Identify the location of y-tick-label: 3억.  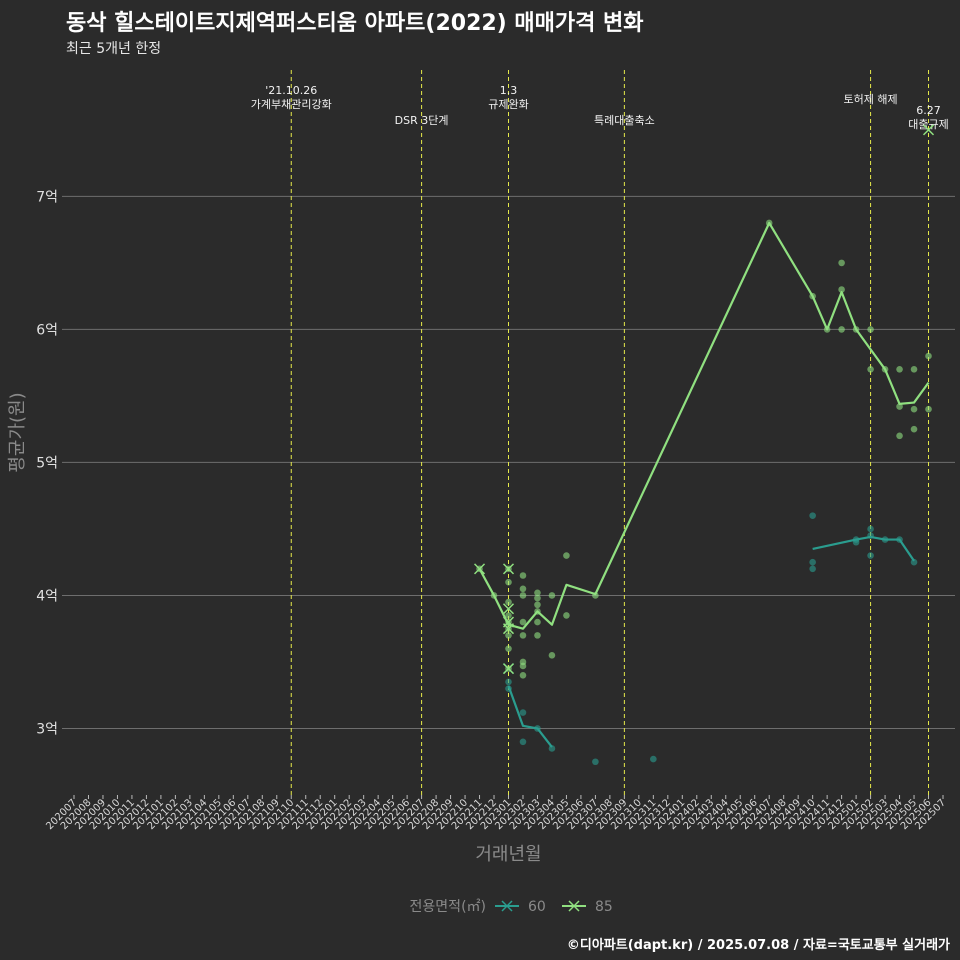
(47, 729).